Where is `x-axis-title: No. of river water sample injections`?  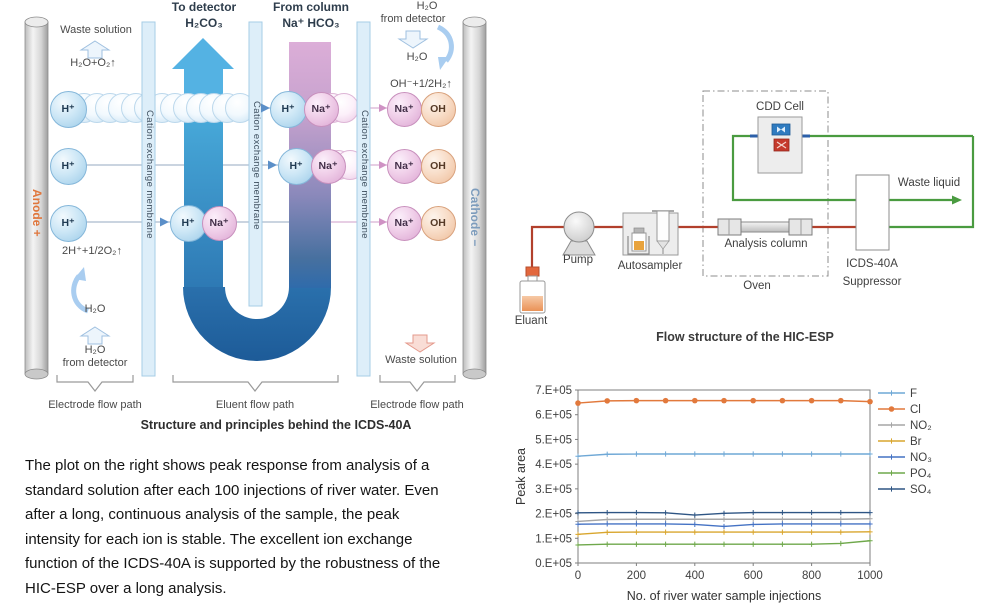 x-axis-title: No. of river water sample injections is located at coordinates (724, 596).